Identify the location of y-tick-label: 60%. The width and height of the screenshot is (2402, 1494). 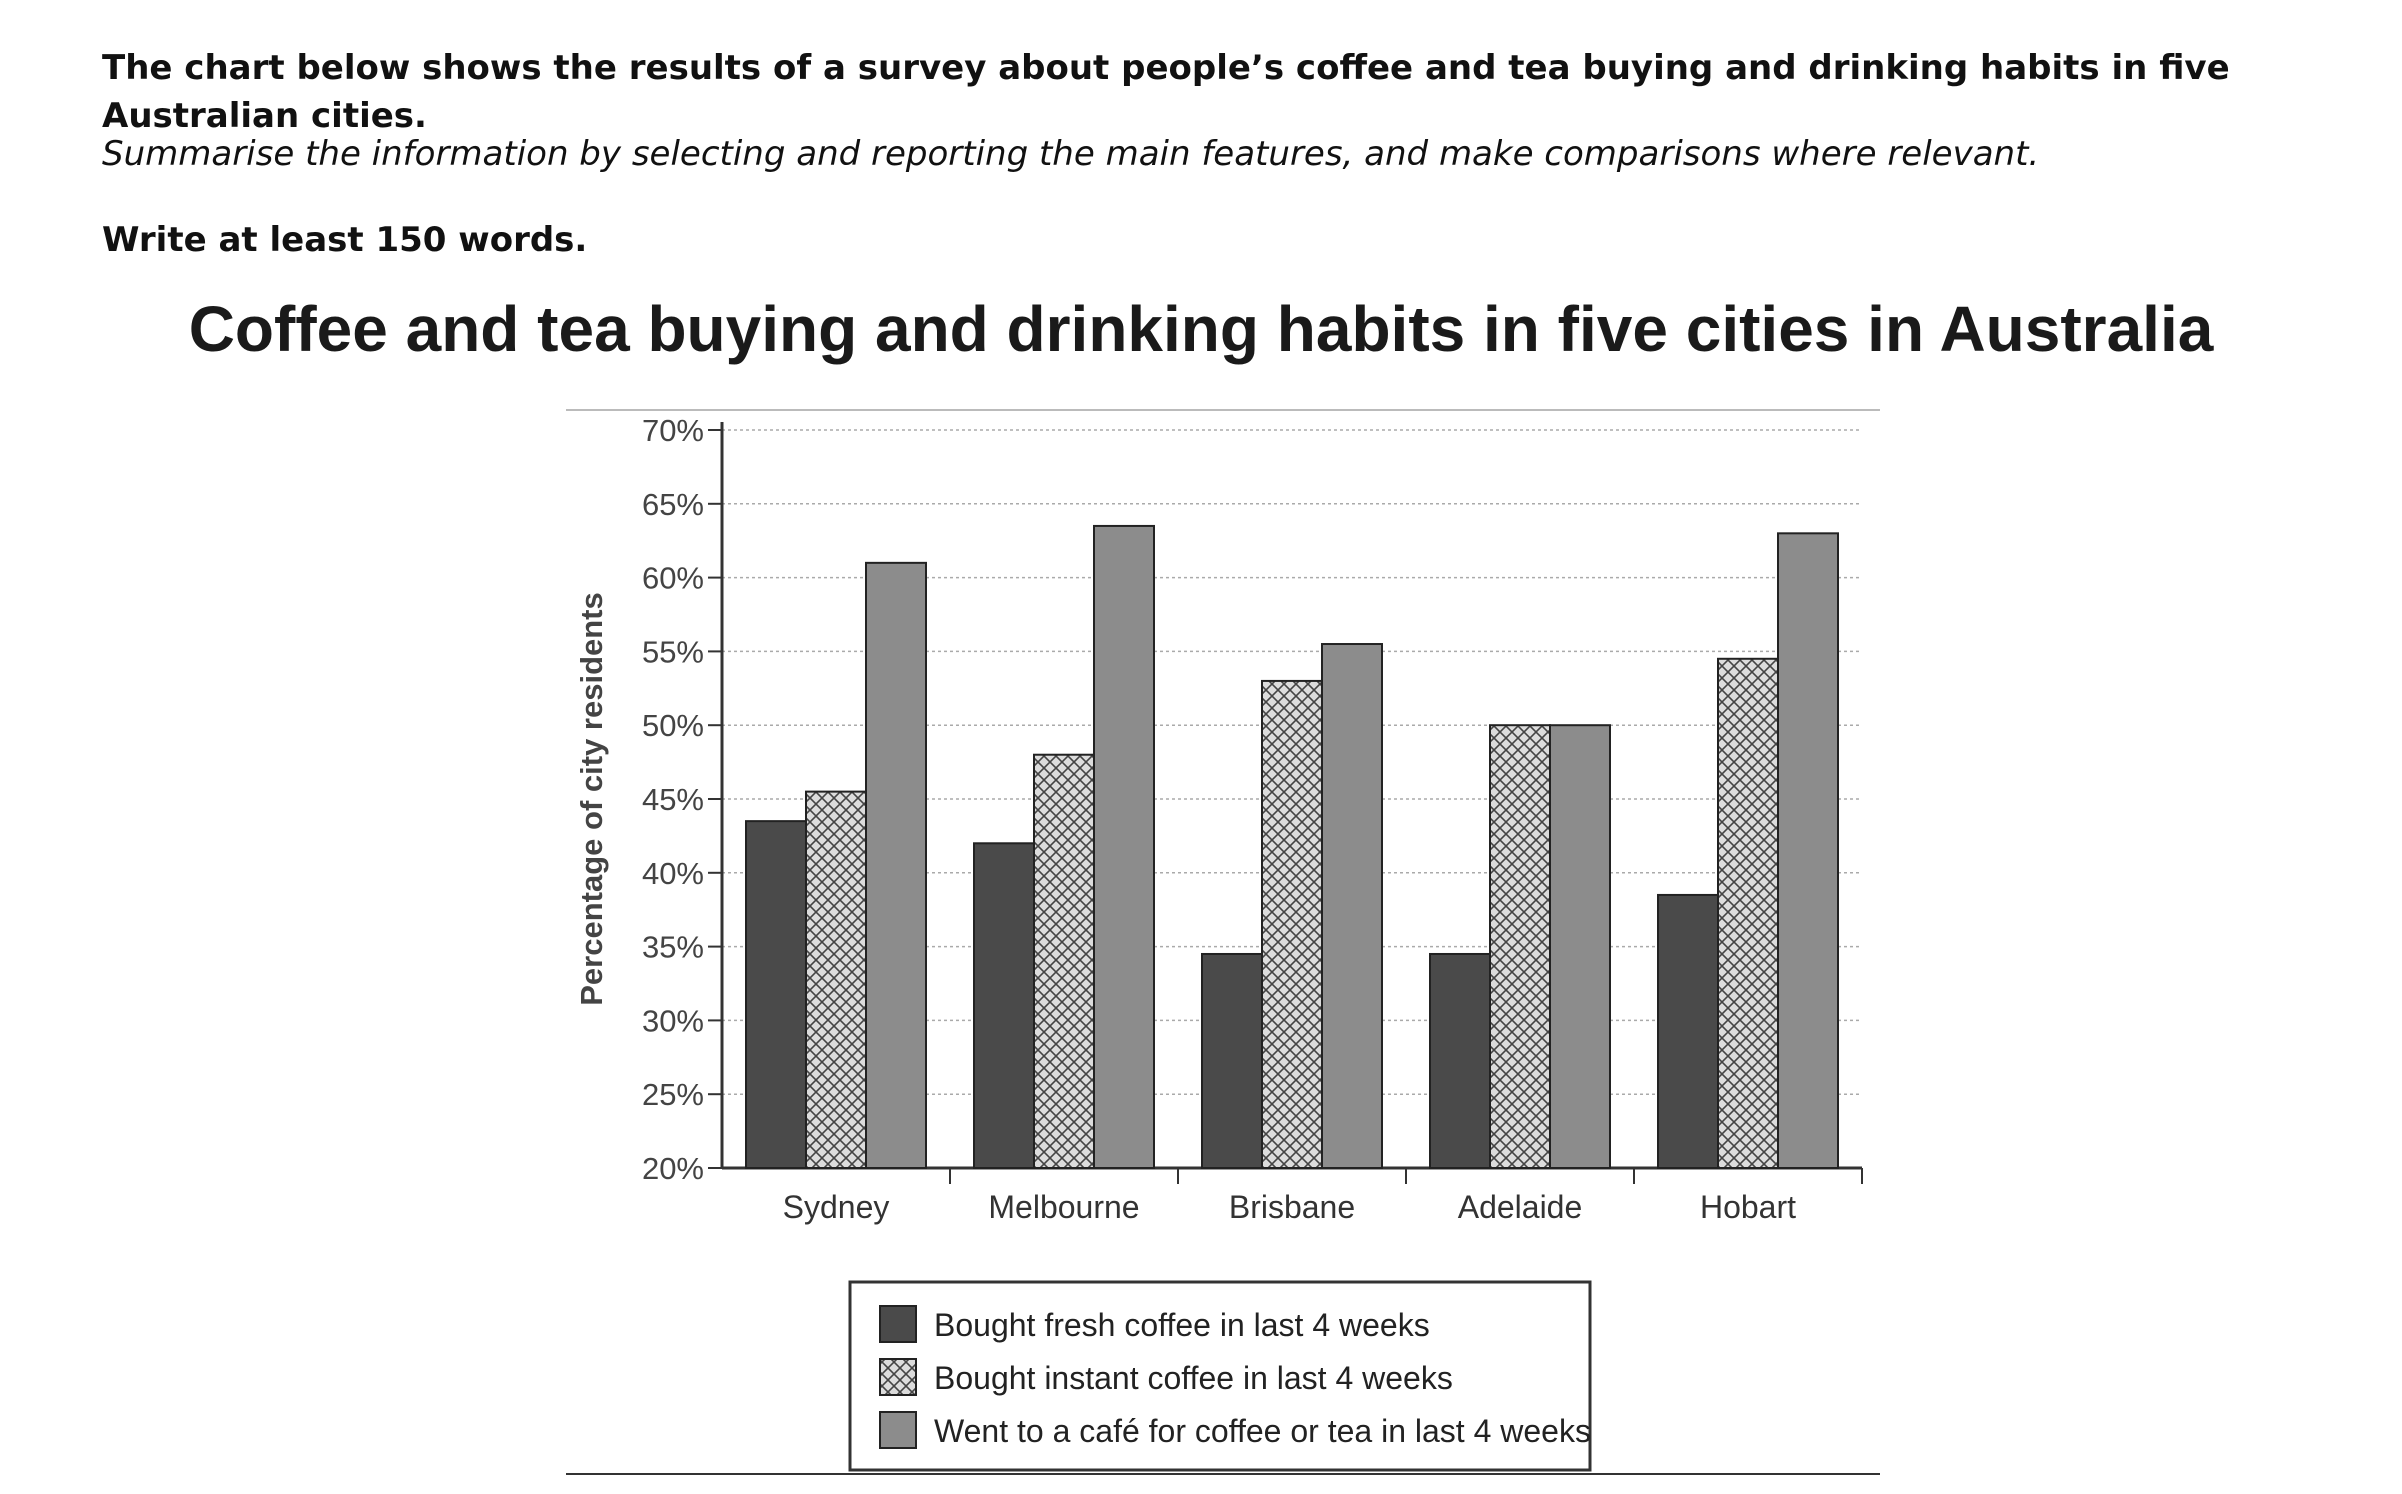
(673, 578).